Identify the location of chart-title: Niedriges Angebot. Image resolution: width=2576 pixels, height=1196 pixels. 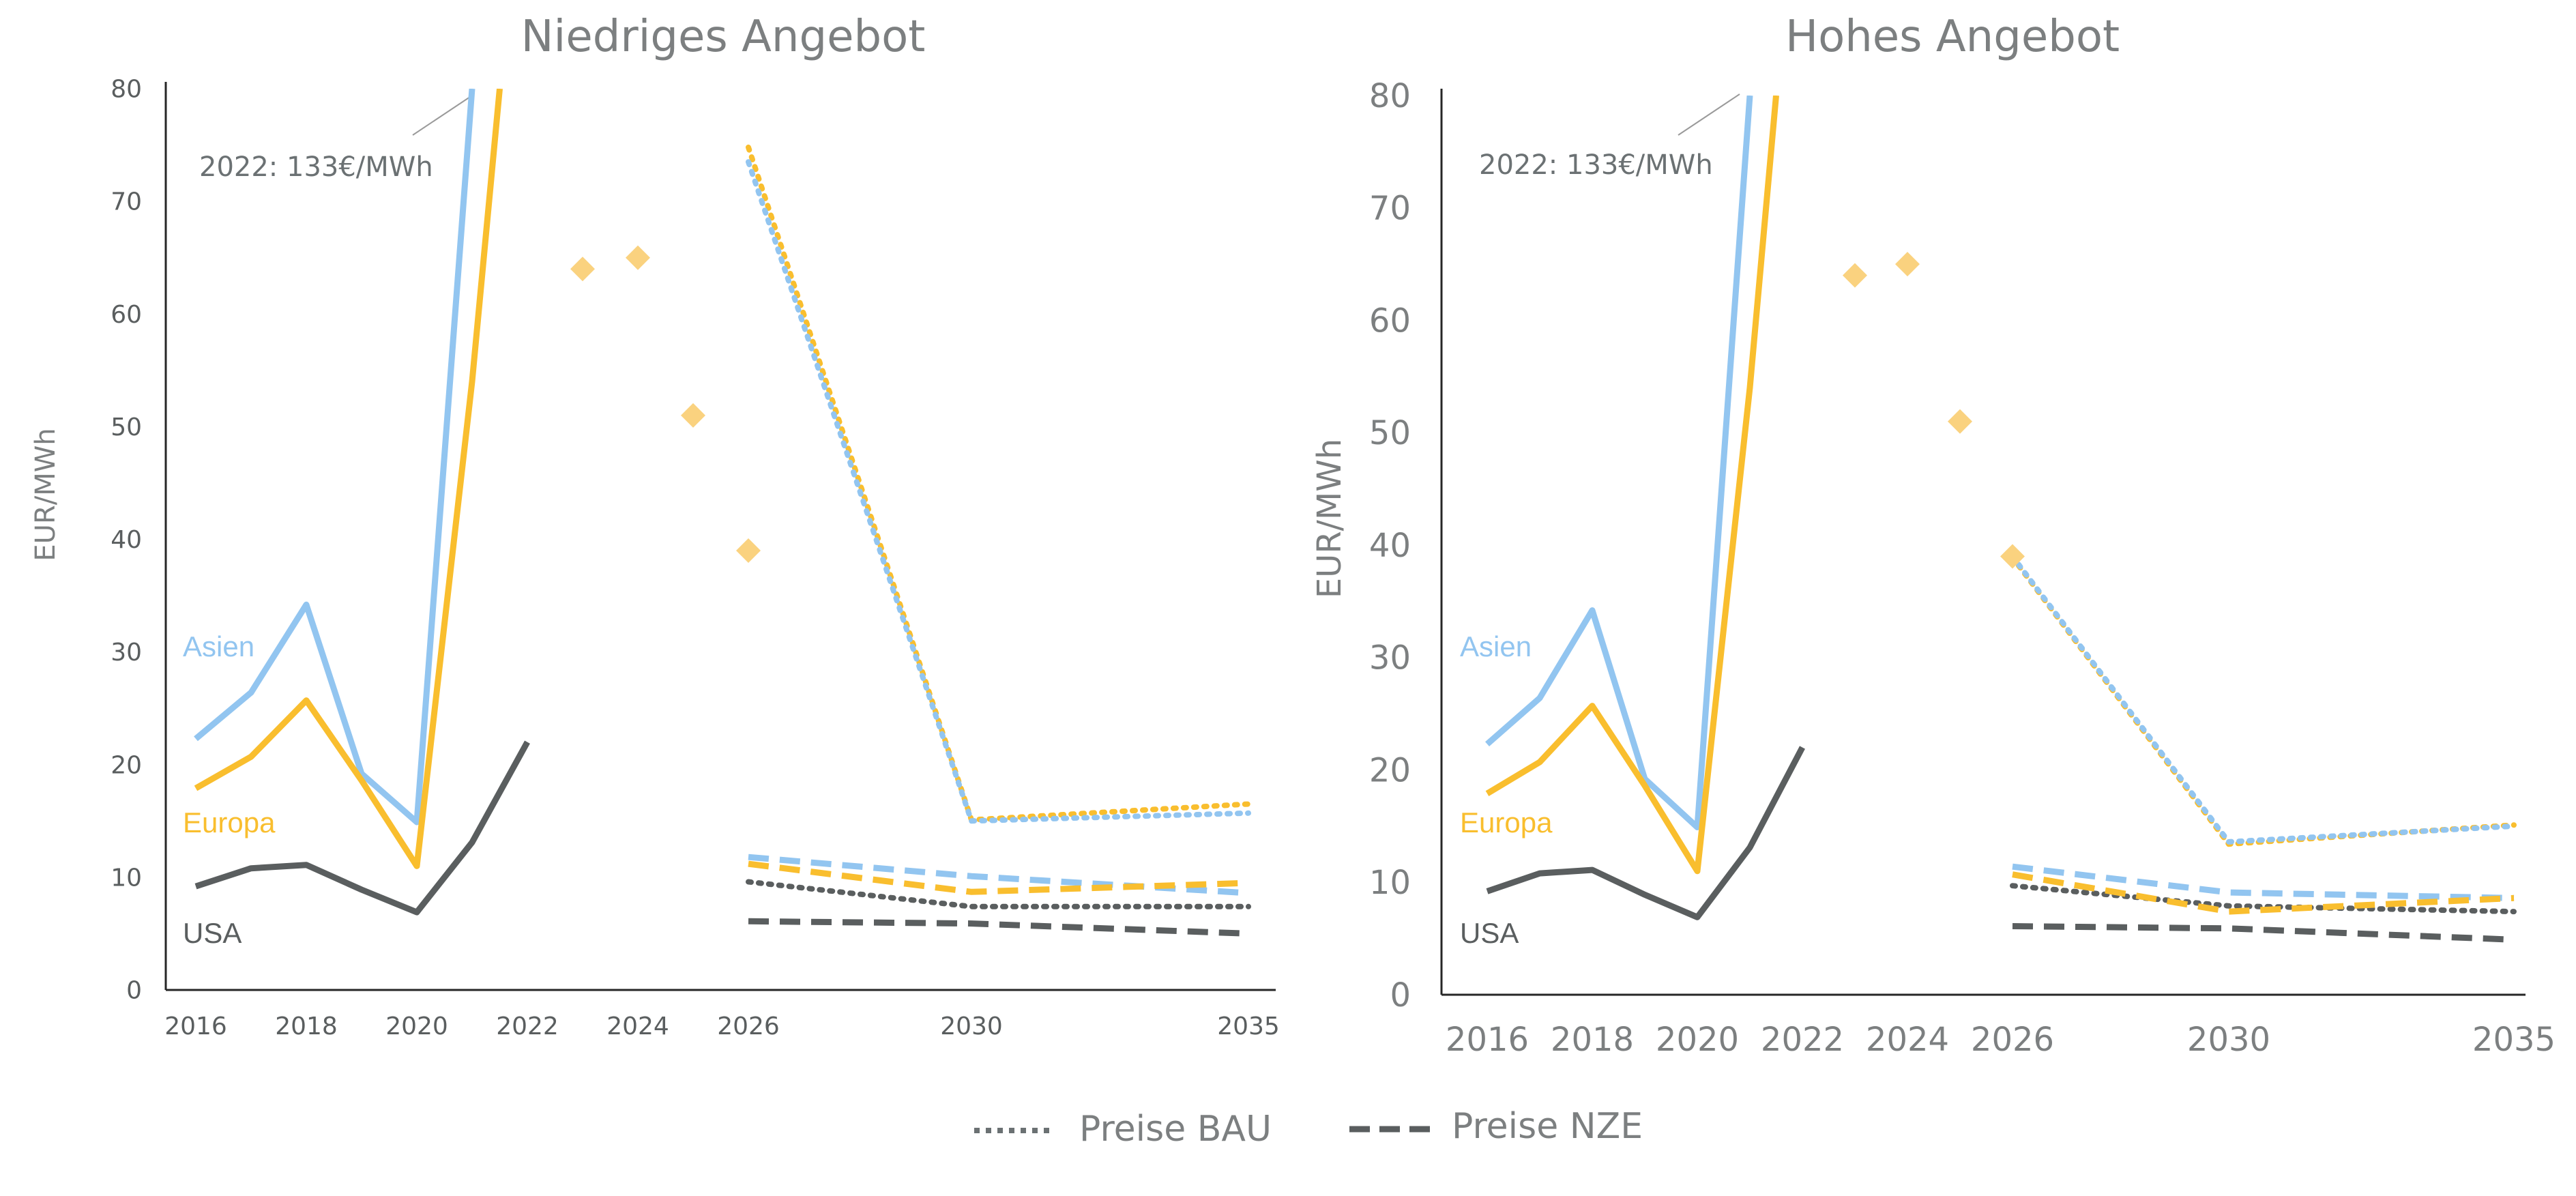
(723, 37).